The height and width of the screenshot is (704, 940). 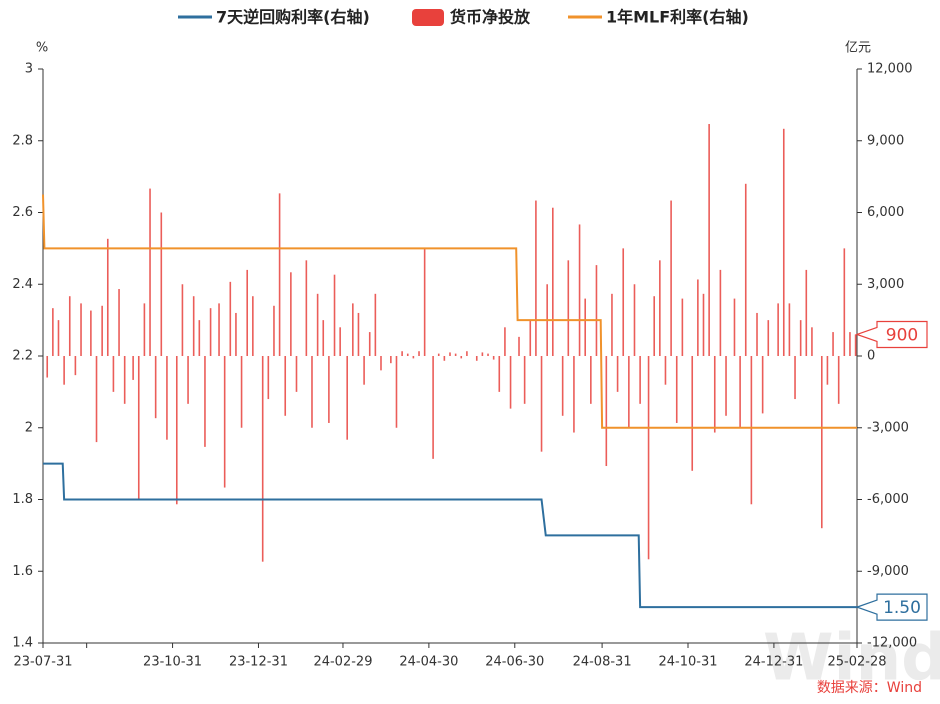 What do you see at coordinates (342, 662) in the screenshot?
I see `x-tick-label: 24-02-29` at bounding box center [342, 662].